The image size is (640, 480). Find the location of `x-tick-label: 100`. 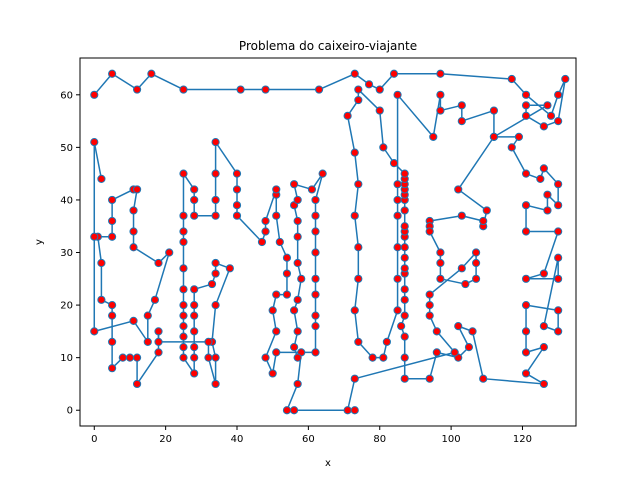

x-tick-label: 100 is located at coordinates (451, 439).